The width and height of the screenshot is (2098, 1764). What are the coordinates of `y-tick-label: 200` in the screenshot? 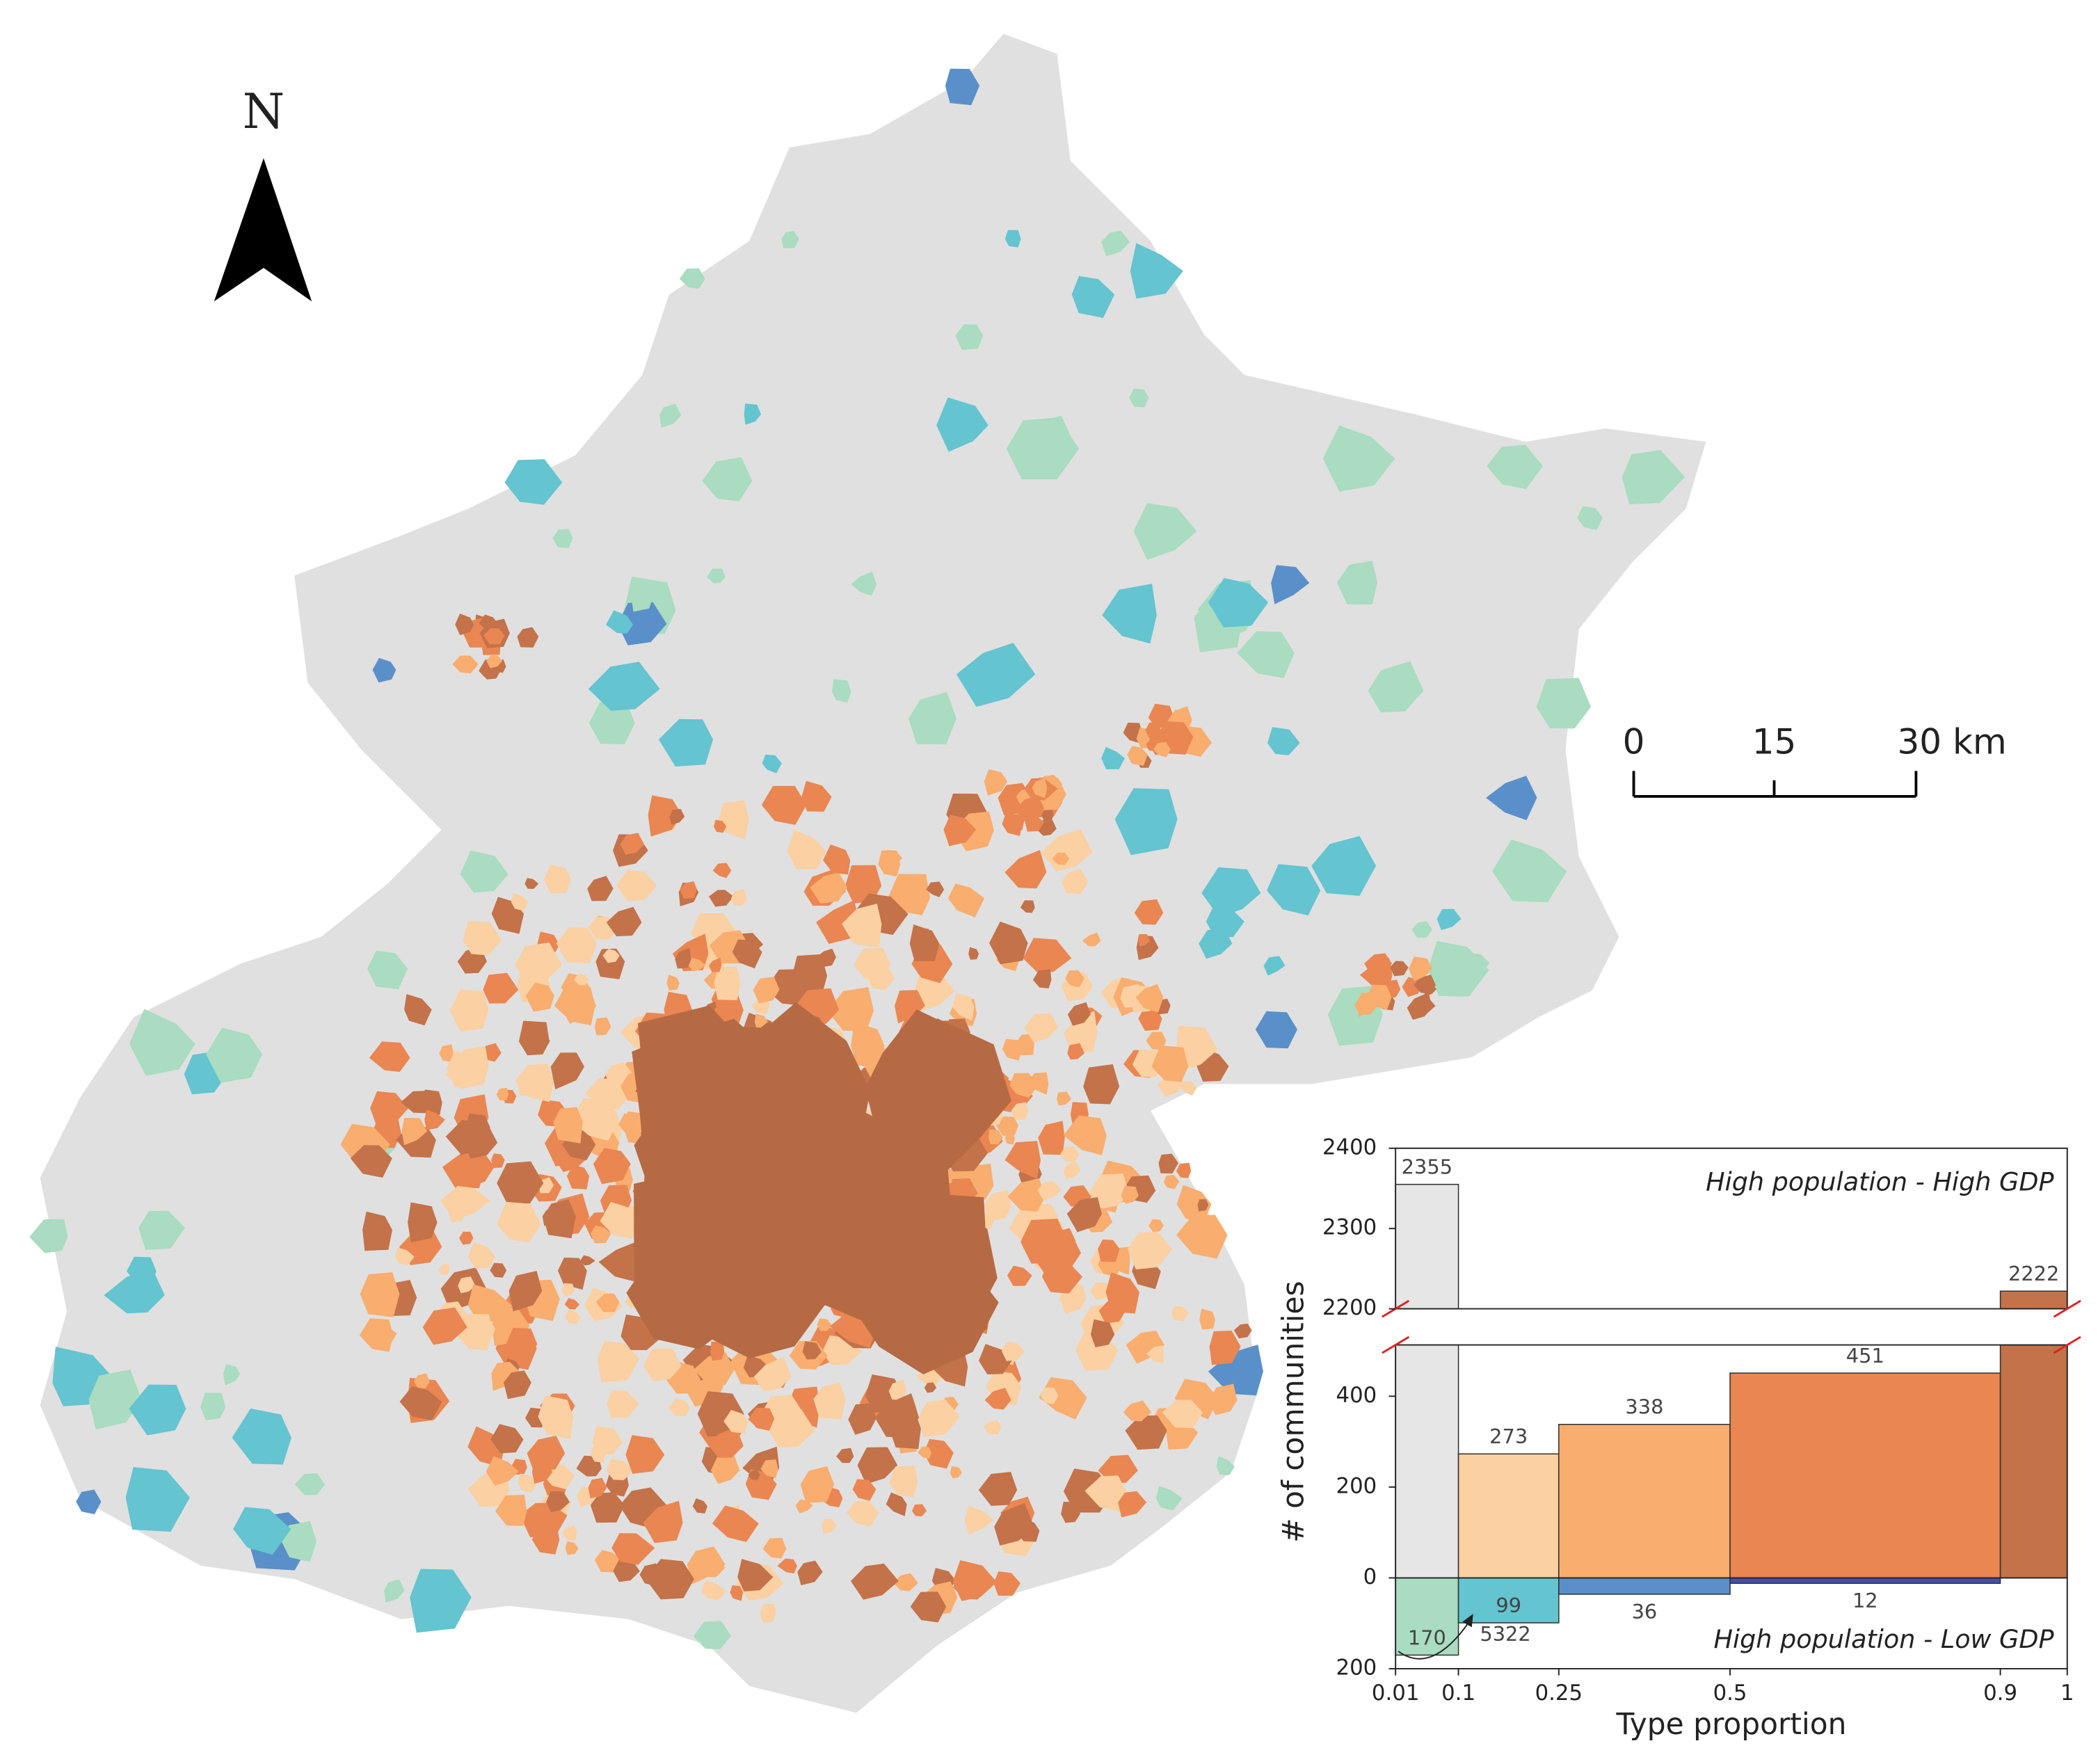 It's located at (1356, 1485).